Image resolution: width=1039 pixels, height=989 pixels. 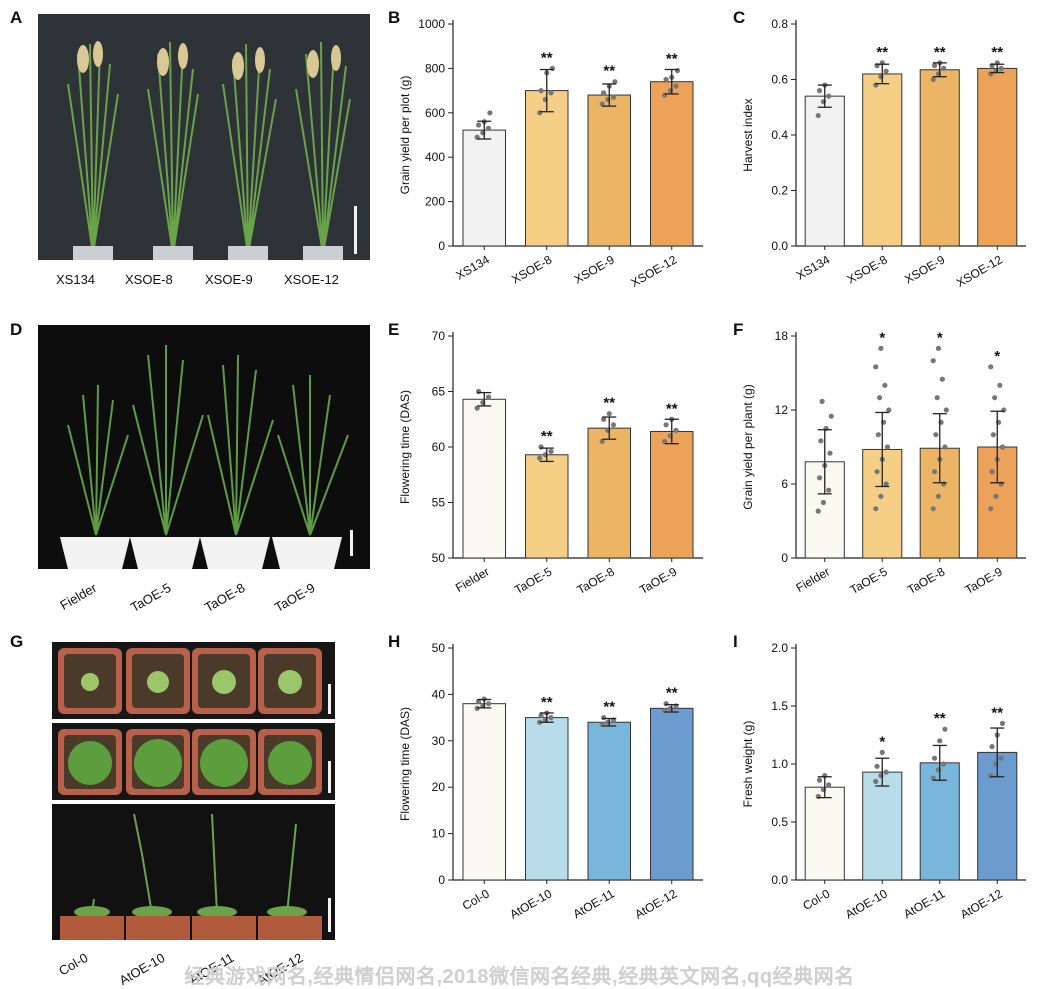 What do you see at coordinates (435, 157) in the screenshot?
I see `y-tick-label: 400` at bounding box center [435, 157].